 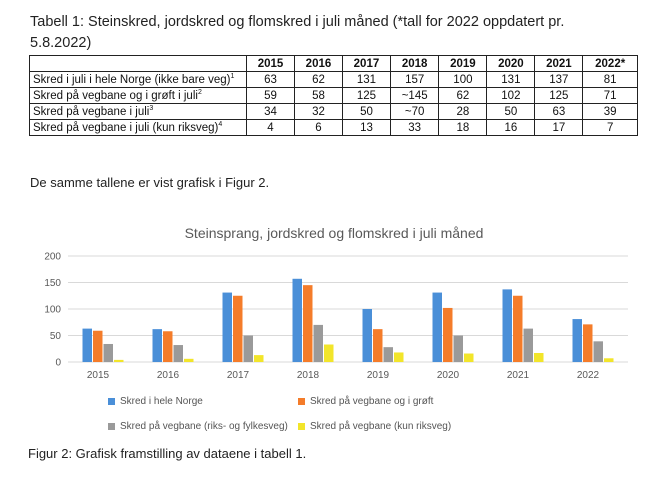 What do you see at coordinates (52, 310) in the screenshot?
I see `y-tick-label: 100` at bounding box center [52, 310].